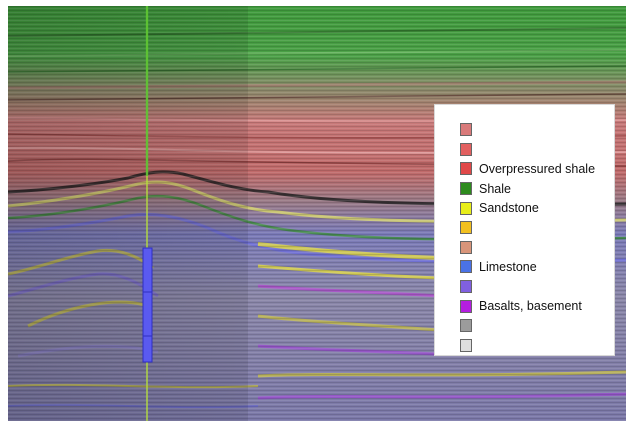 The width and height of the screenshot is (630, 425). I want to click on legend-item: Limestone, so click(537, 267).